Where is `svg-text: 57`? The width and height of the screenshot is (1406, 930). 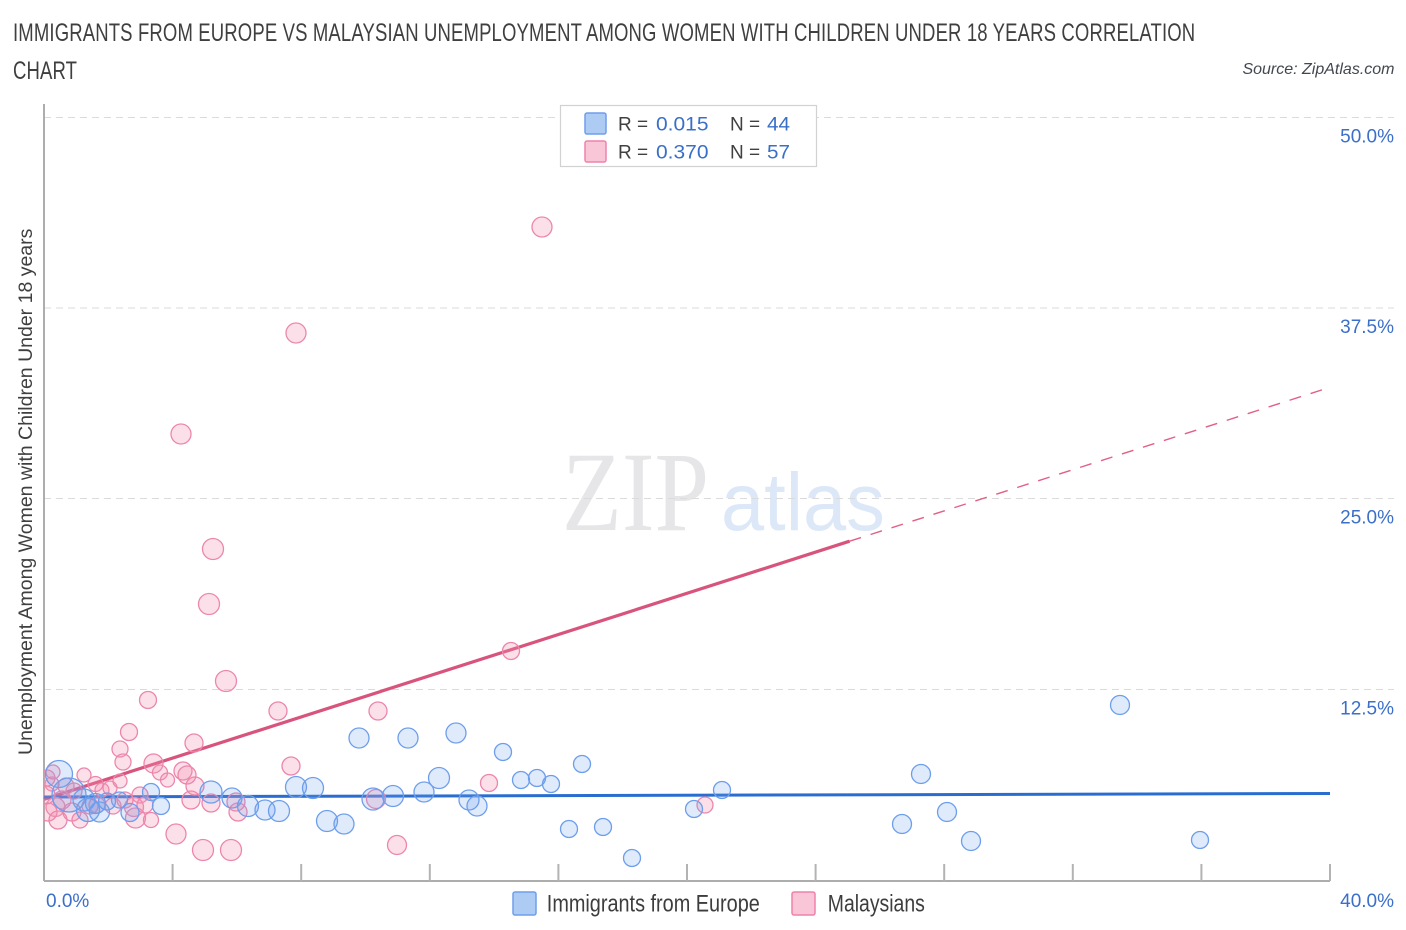 svg-text: 57 is located at coordinates (778, 153).